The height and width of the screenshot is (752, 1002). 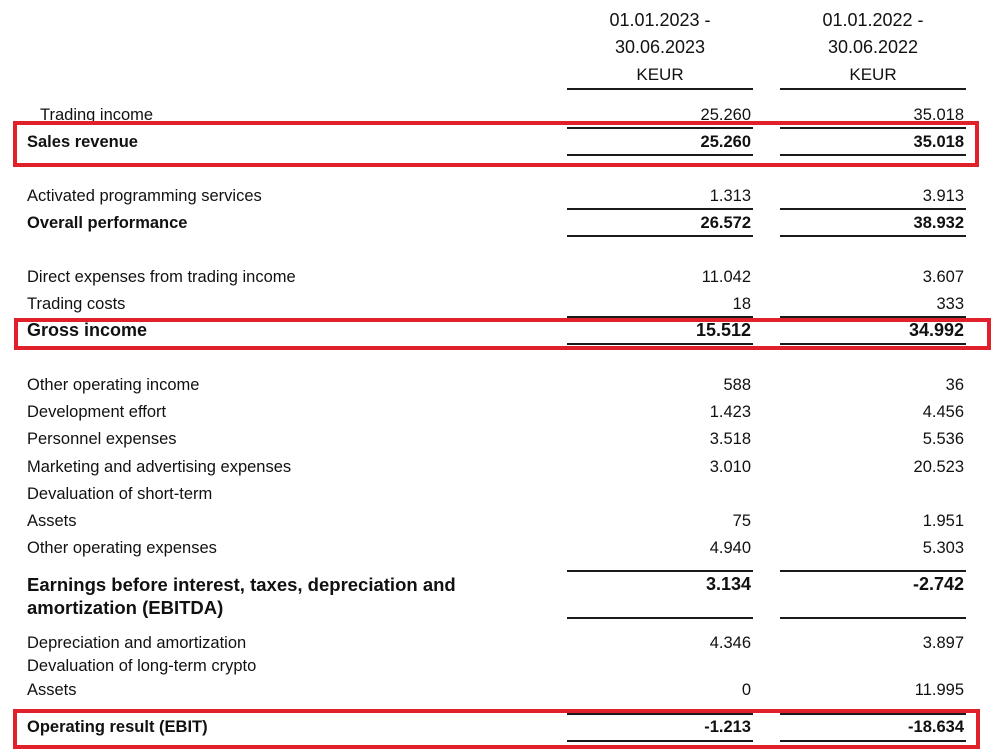 I want to click on highlight-box-sales-revenue, so click(x=496, y=144).